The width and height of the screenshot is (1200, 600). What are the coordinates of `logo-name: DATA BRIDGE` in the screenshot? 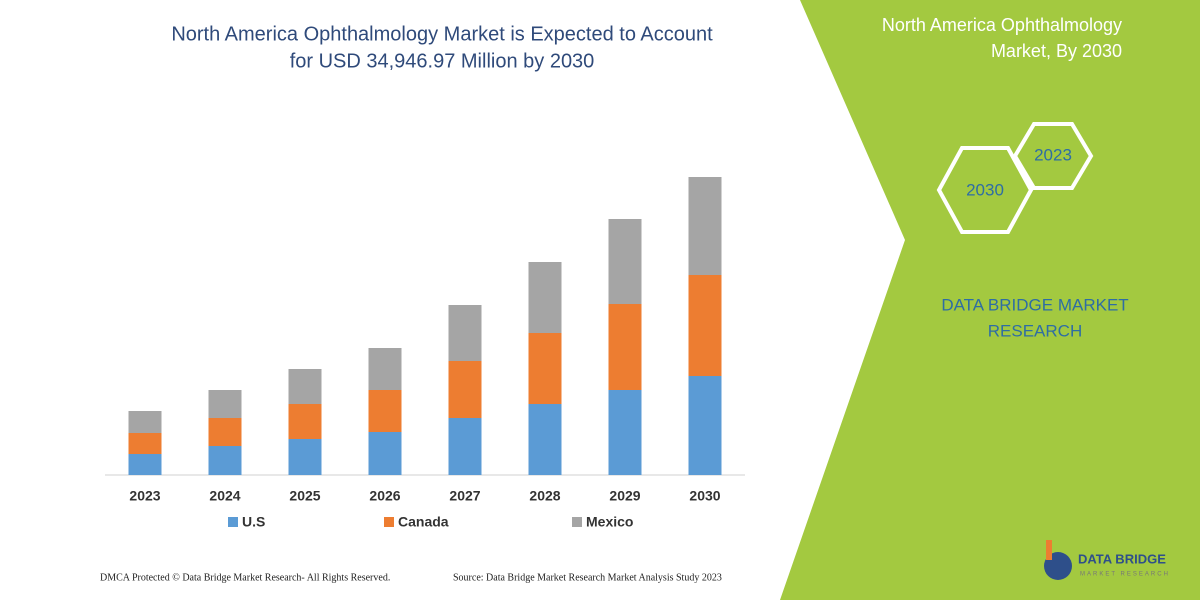 It's located at (1122, 558).